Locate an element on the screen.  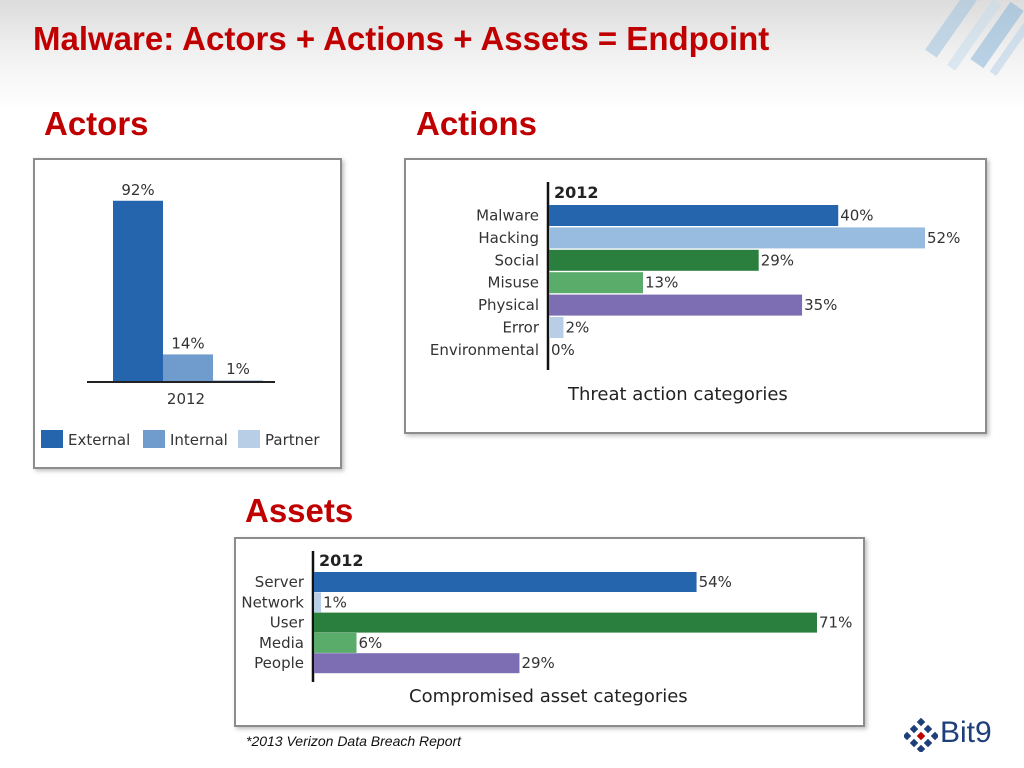
legend-label-external: External is located at coordinates (99, 440).